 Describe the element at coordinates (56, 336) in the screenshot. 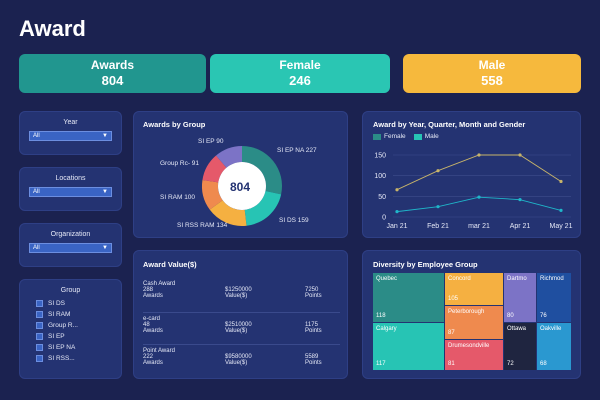

I see `group-option-label: SI EP` at that location.